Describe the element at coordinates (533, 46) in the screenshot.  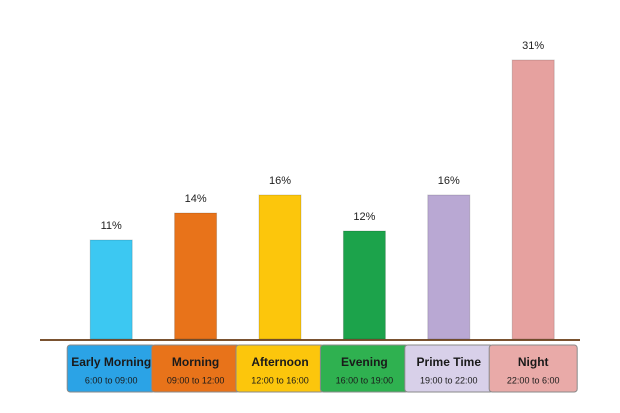
I see `value-label: 31%` at that location.